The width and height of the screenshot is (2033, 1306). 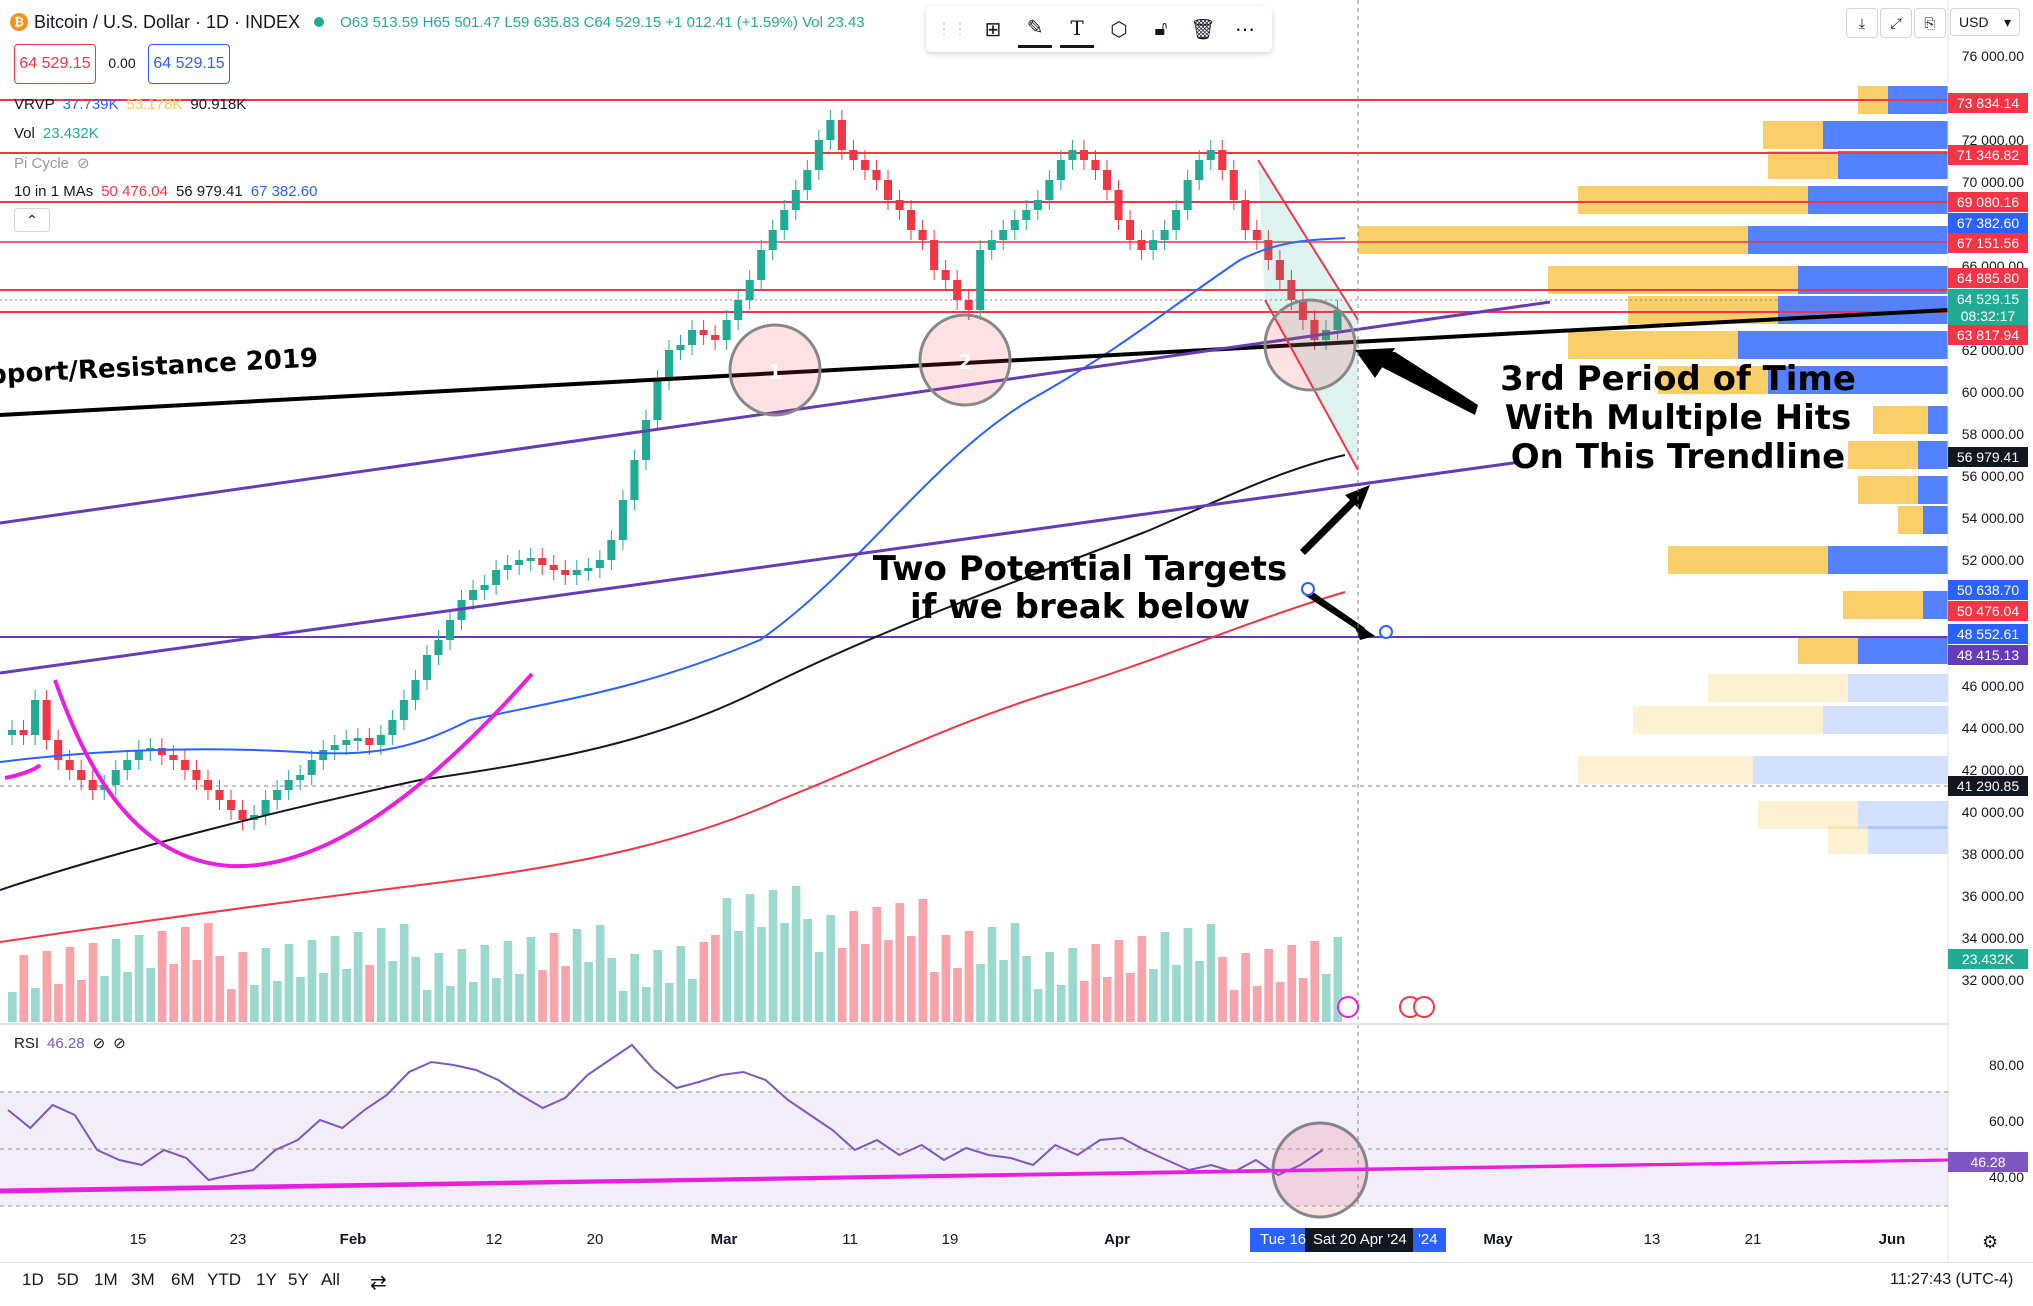 What do you see at coordinates (99, 1043) in the screenshot?
I see `eye-icon: ⊘` at bounding box center [99, 1043].